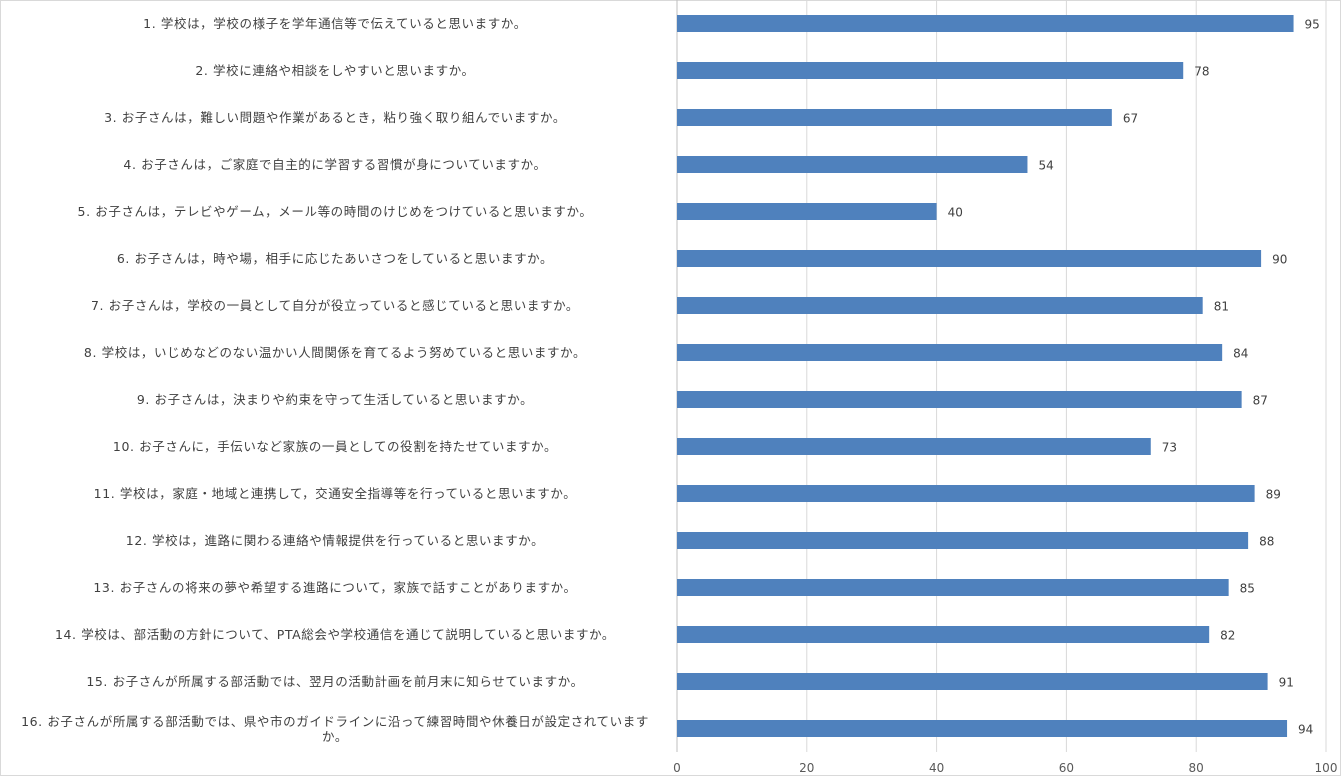 The image size is (1341, 776). What do you see at coordinates (335, 681) in the screenshot?
I see `category-label: 15. お子さんが所属する部活動では、翌月の活動計画を前月末に知らせていますか。` at bounding box center [335, 681].